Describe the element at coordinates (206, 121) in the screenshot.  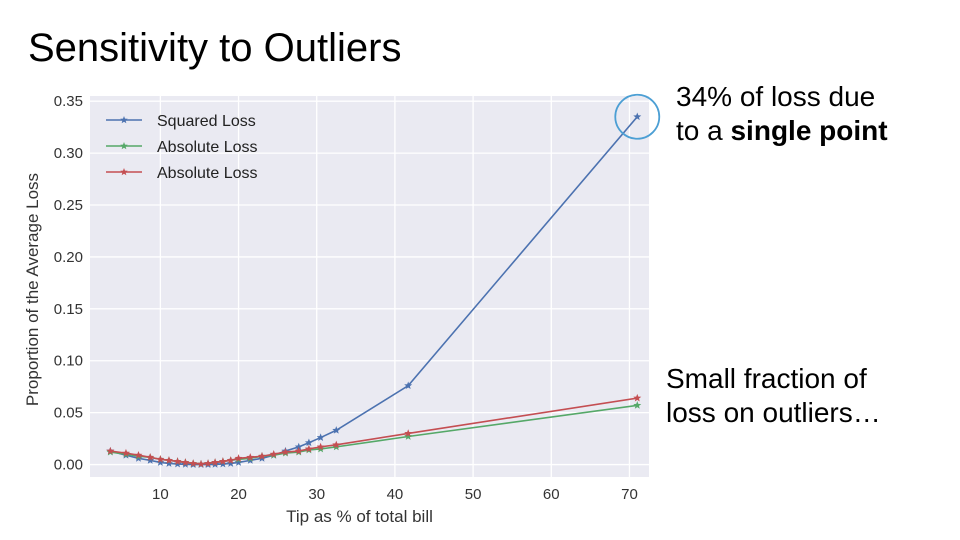
I see `legend-label: Squared Loss` at that location.